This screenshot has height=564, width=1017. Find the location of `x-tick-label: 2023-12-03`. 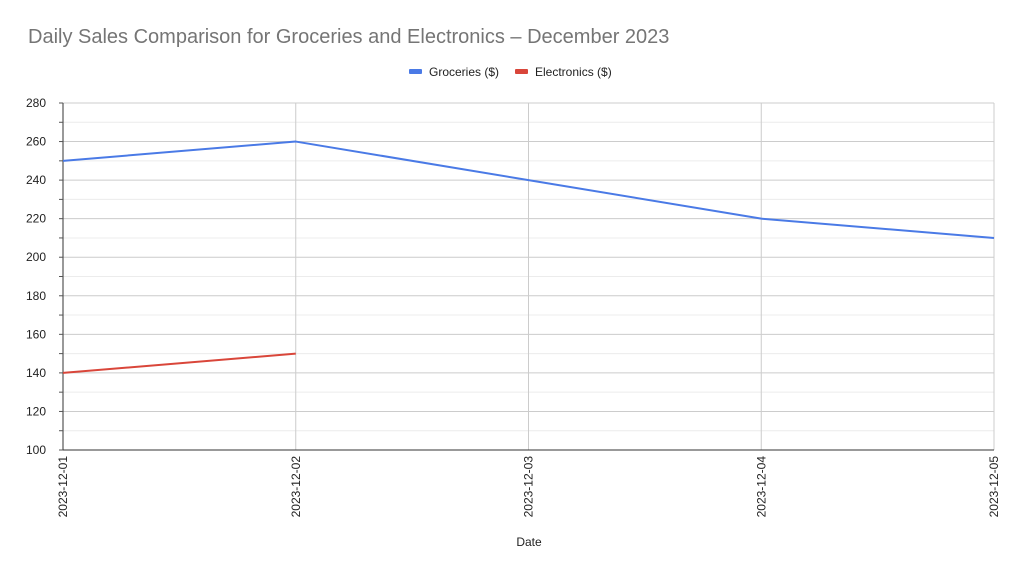

x-tick-label: 2023-12-03 is located at coordinates (529, 487).